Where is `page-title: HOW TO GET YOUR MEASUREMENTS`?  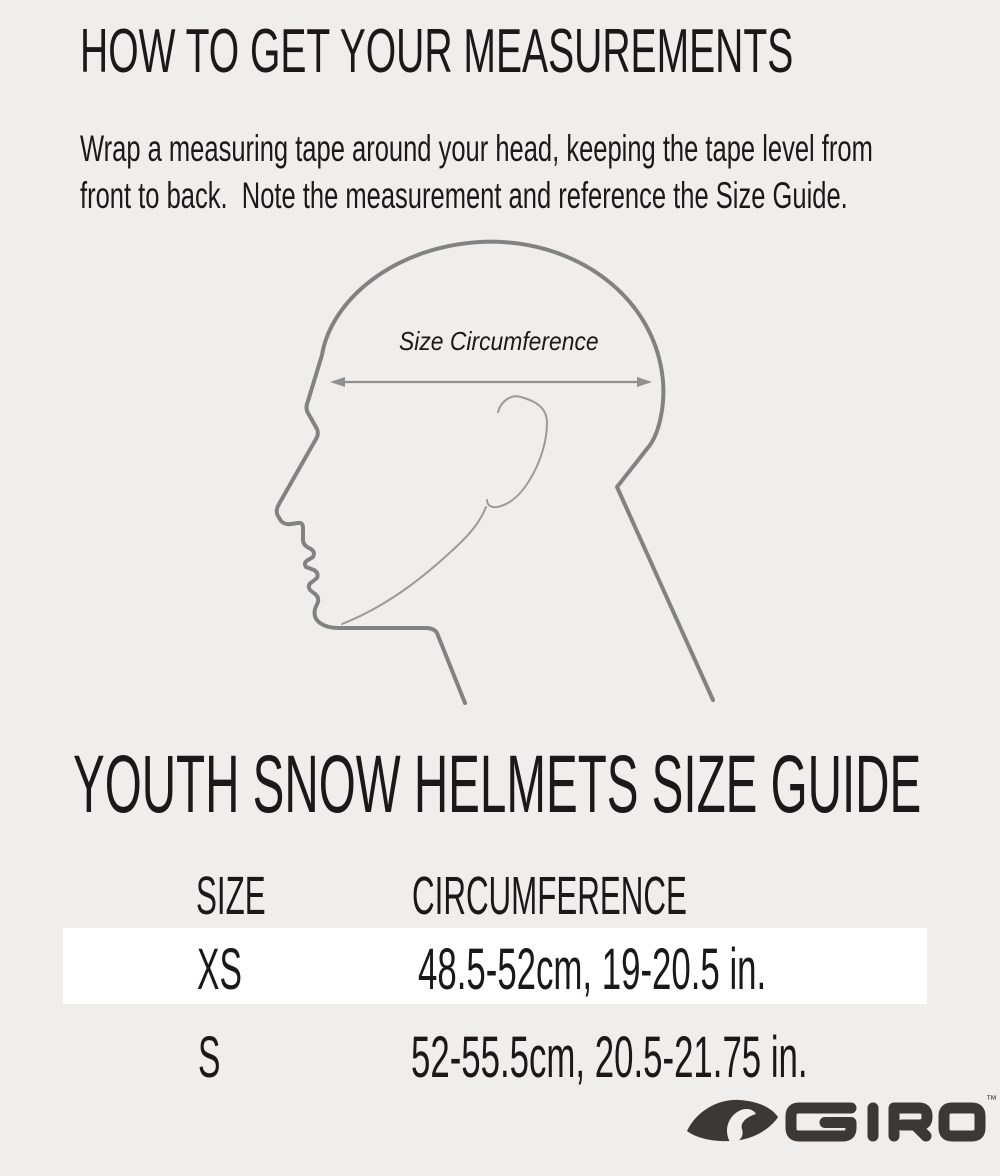
page-title: HOW TO GET YOUR MEASUREMENTS is located at coordinates (437, 51).